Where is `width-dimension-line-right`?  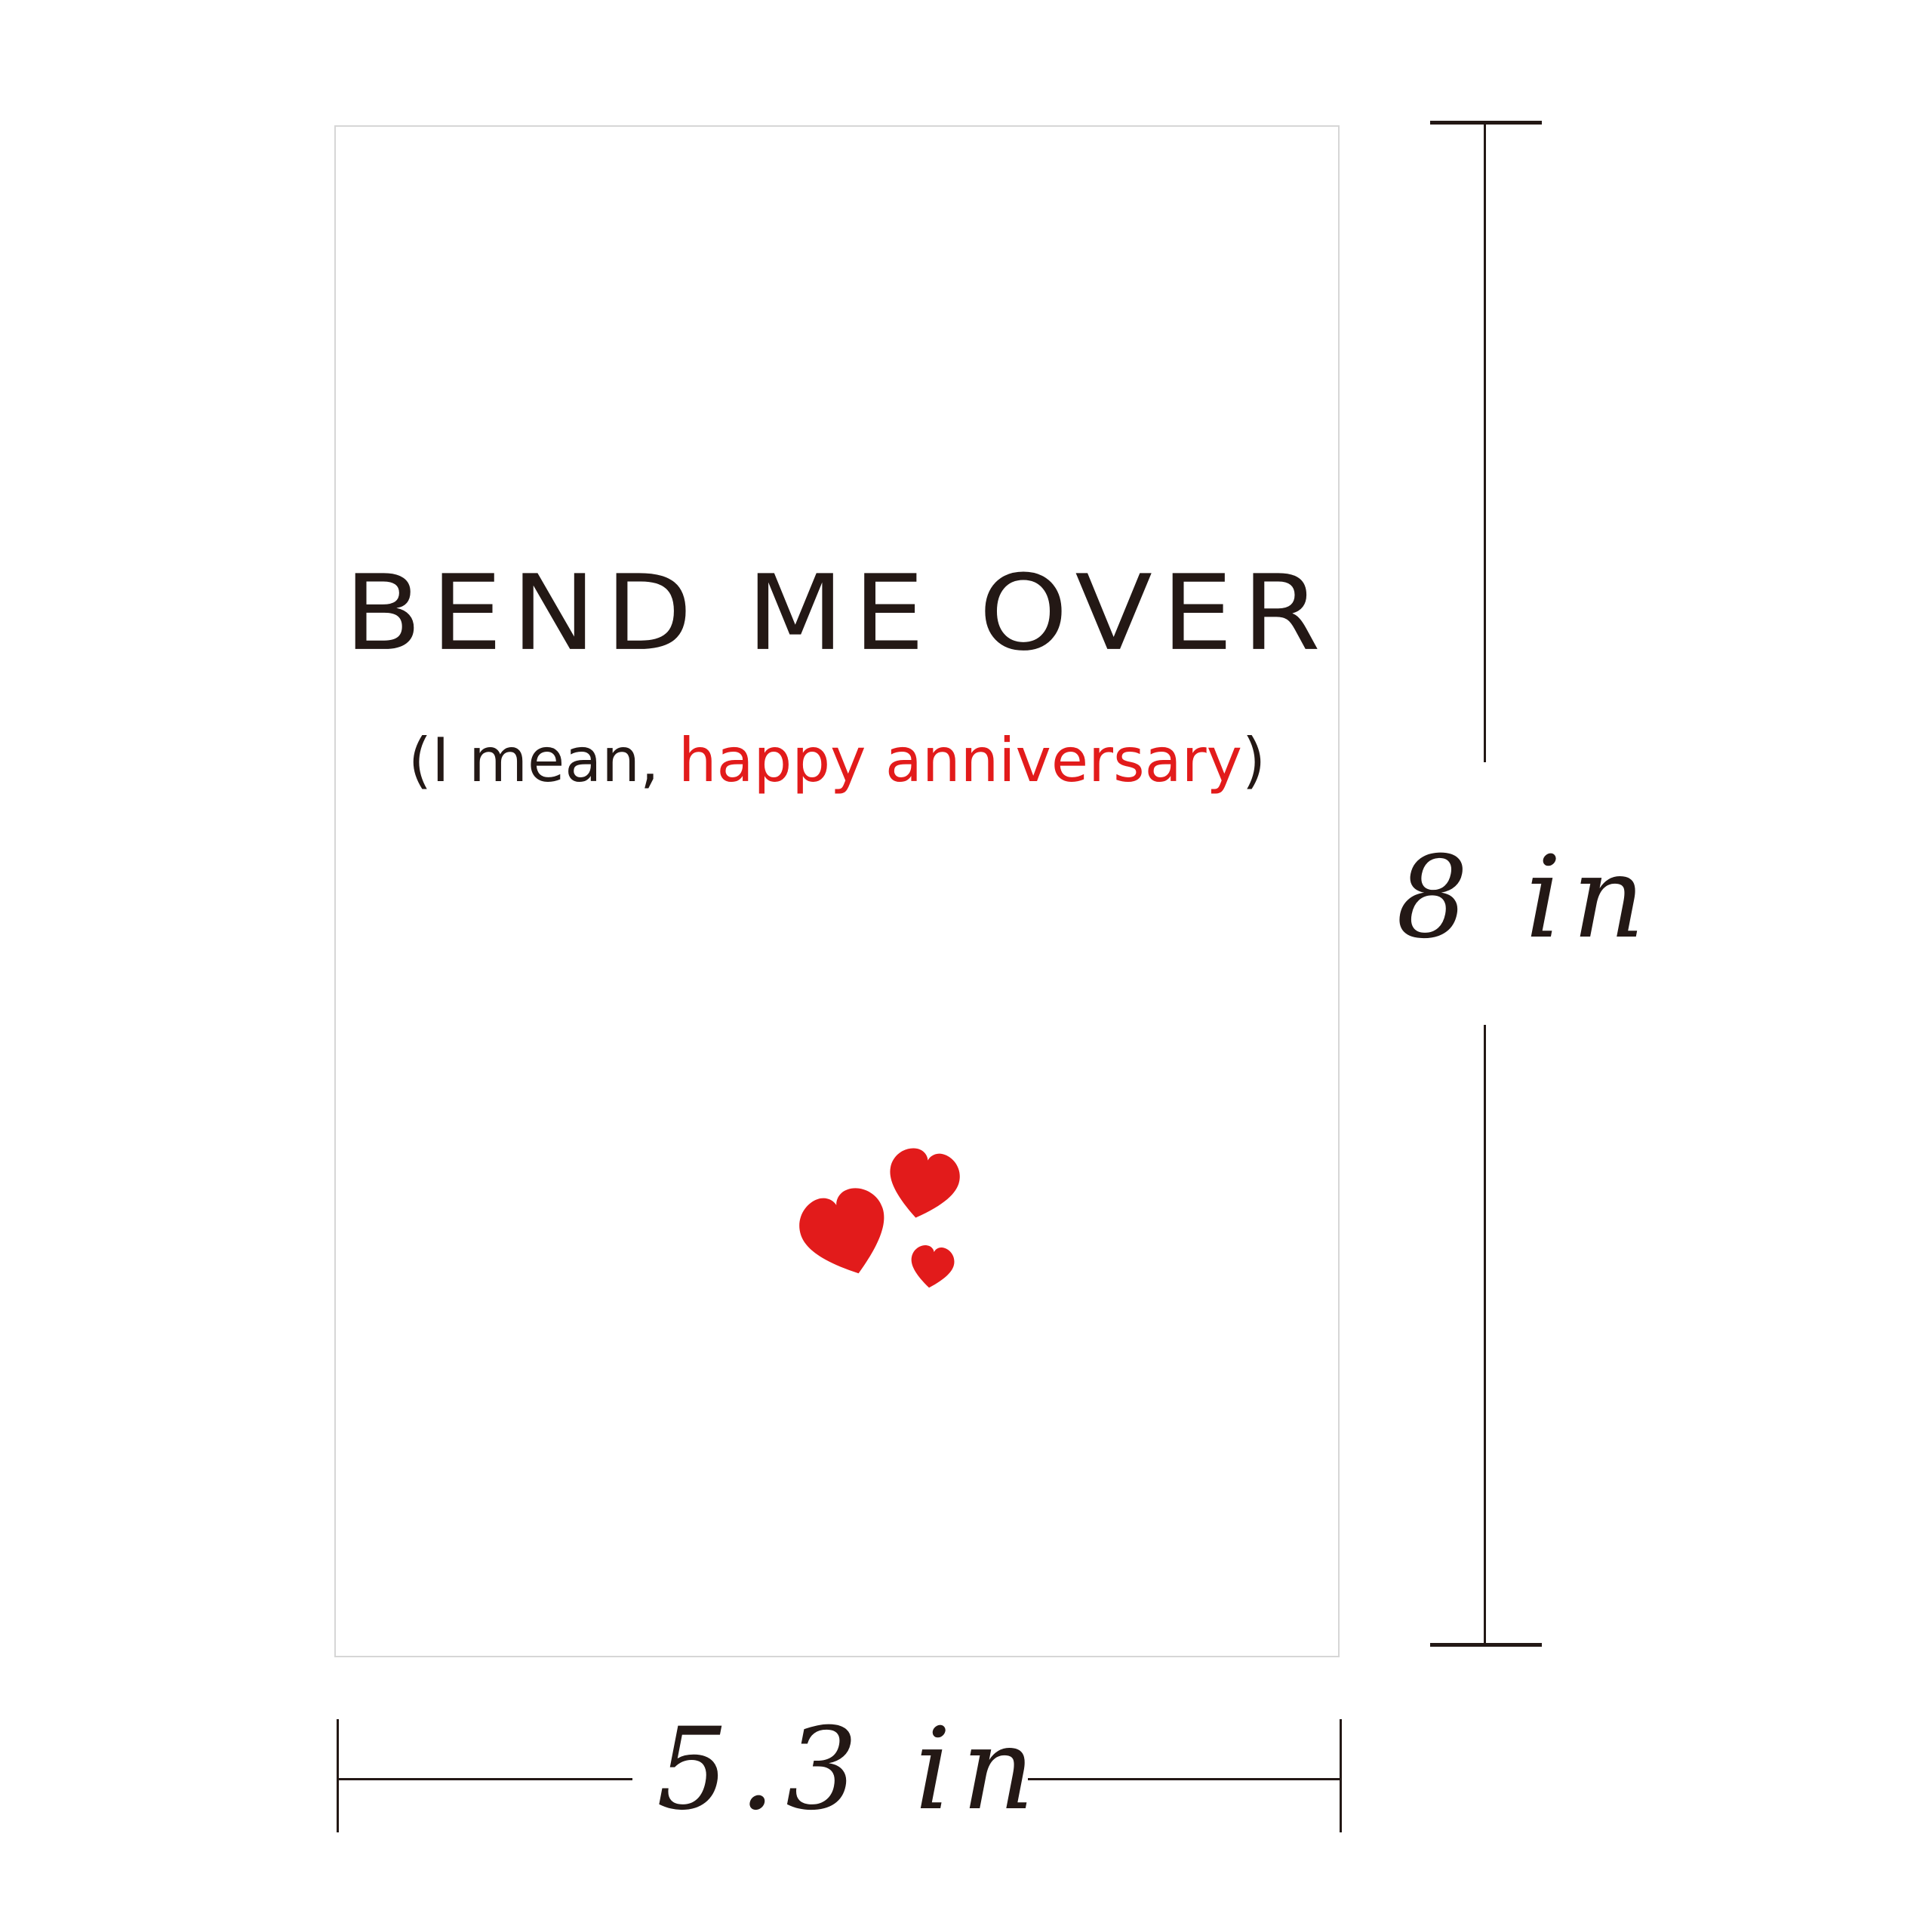 width-dimension-line-right is located at coordinates (1185, 1779).